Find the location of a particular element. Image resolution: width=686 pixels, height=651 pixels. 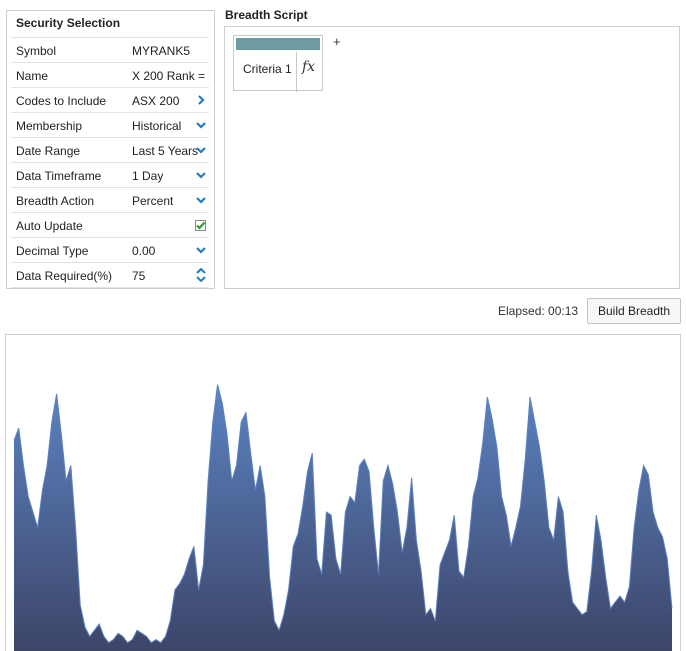

property-label: Data Timeframe is located at coordinates (59, 176).